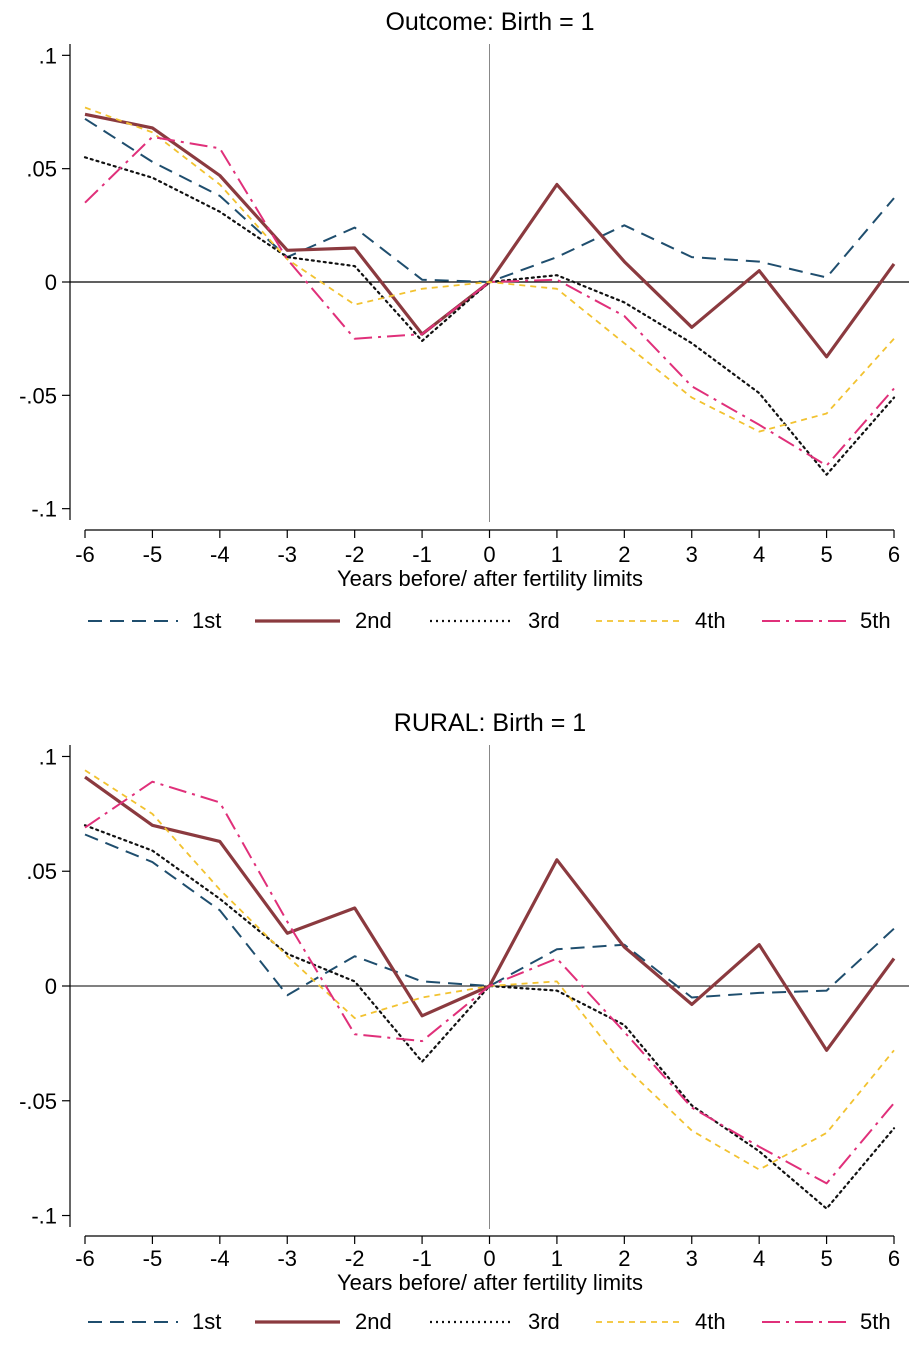  Describe the element at coordinates (490, 723) in the screenshot. I see `chart-title: RURAL: Birth = 1` at that location.